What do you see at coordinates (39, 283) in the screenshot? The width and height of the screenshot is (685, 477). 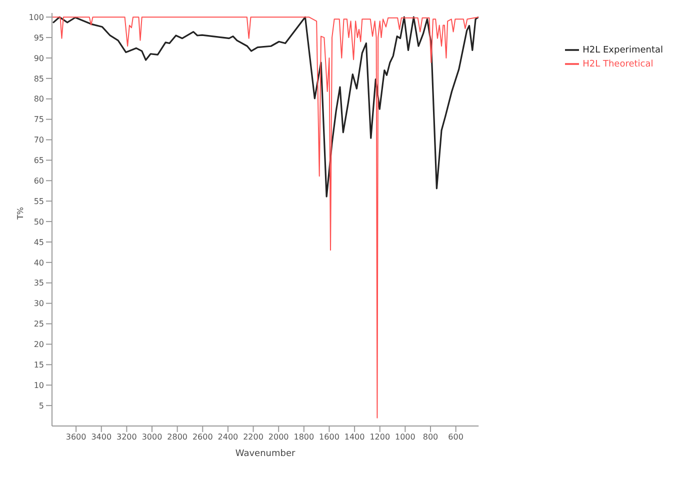 I see `y-tick-label: 35` at bounding box center [39, 283].